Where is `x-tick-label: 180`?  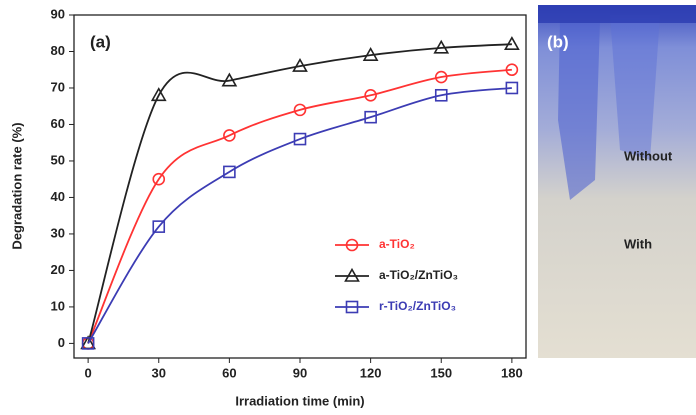 x-tick-label: 180 is located at coordinates (512, 372).